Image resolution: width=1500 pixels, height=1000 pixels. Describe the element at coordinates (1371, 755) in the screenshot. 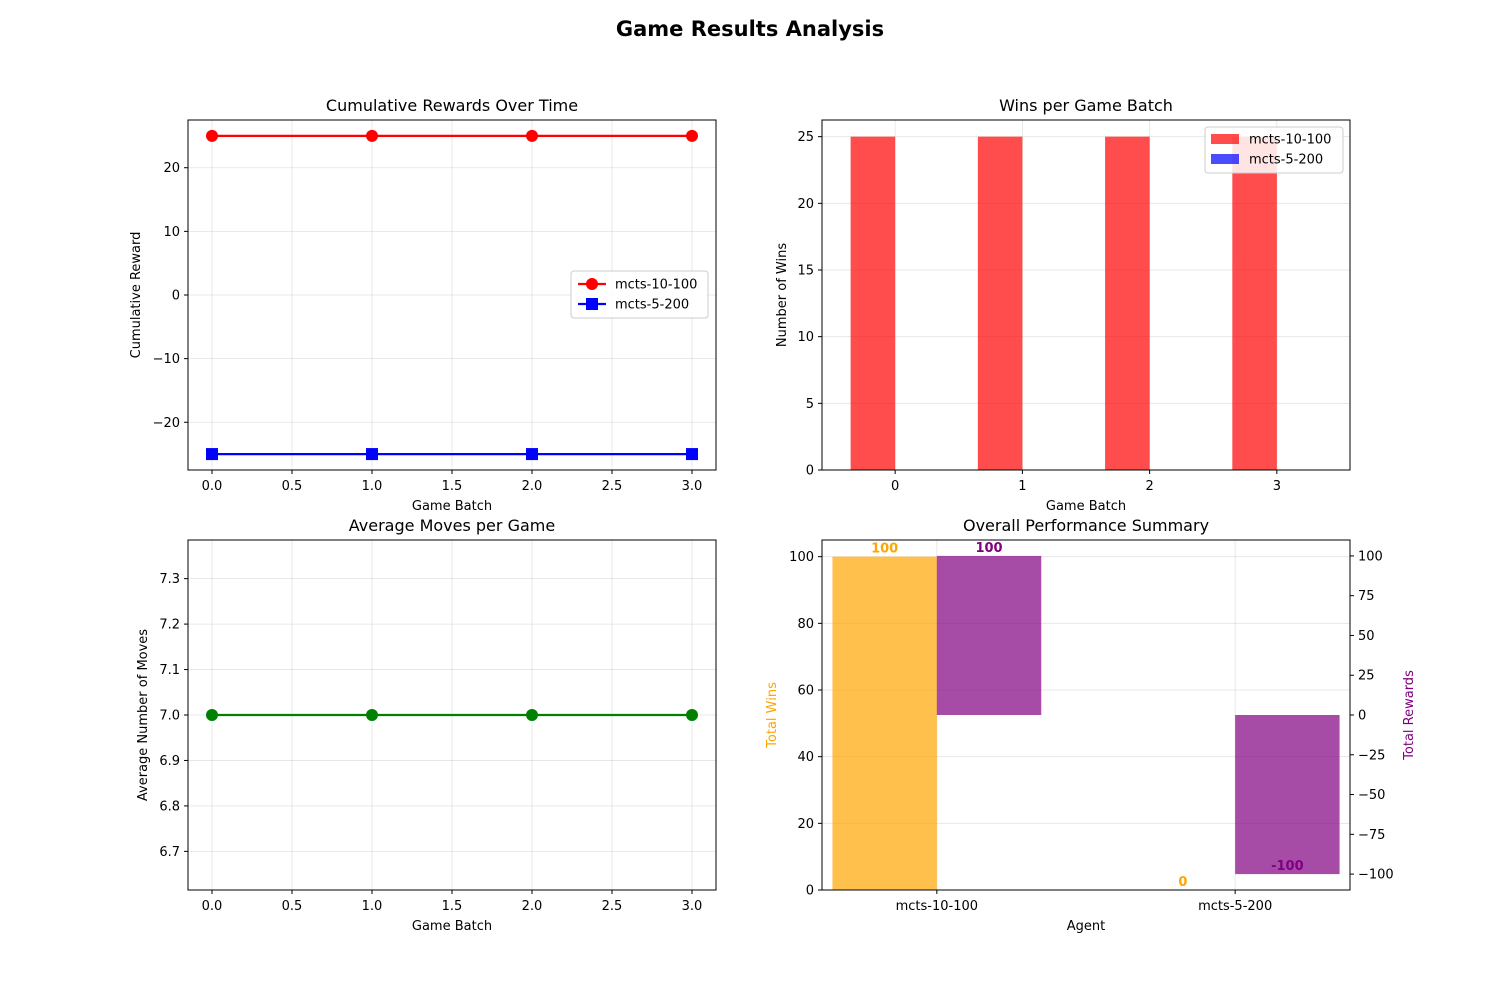

I see `y-tick-label-right: −25` at that location.